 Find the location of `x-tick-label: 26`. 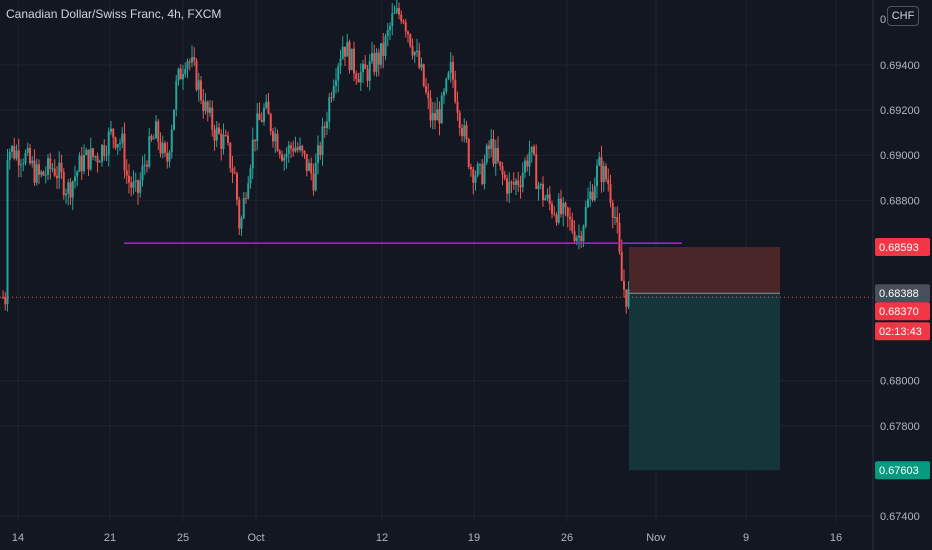

x-tick-label: 26 is located at coordinates (567, 538).